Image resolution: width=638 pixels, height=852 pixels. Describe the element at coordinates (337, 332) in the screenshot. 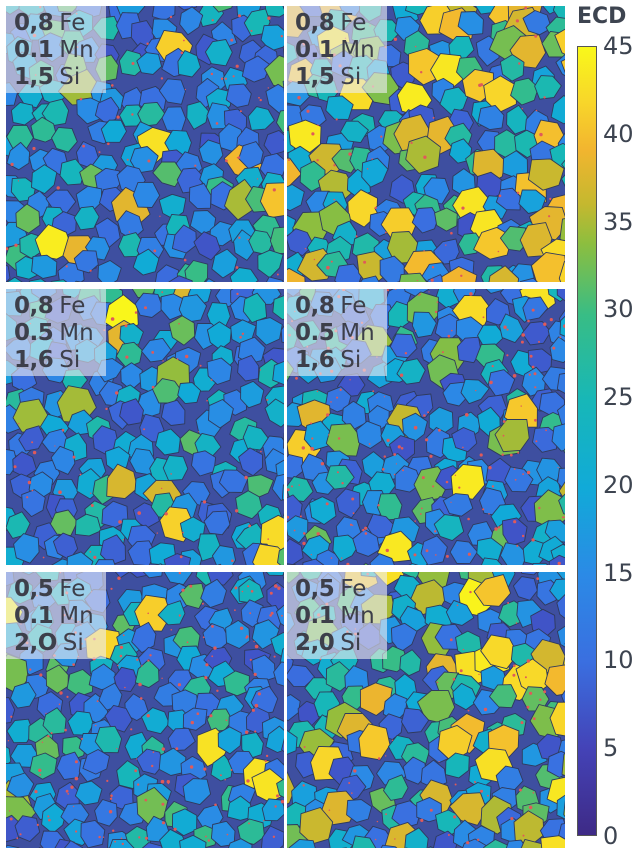

I see `composition-label: 0,8 Fe 0.5 Mn 1,6 Si` at that location.